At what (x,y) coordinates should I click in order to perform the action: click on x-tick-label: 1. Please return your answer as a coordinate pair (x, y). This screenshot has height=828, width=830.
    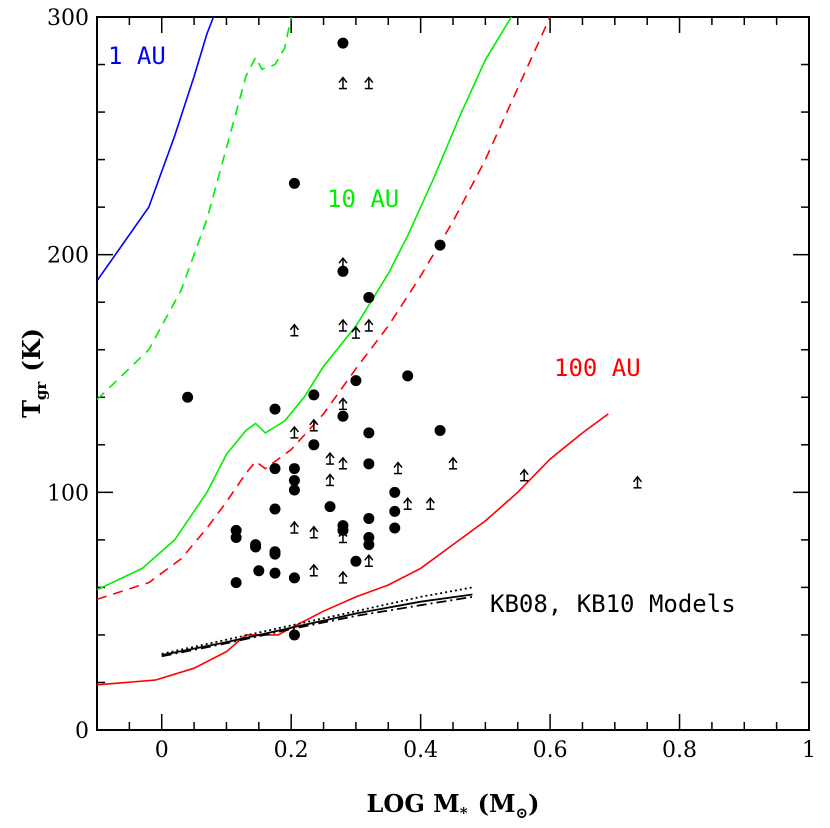
    Looking at the image, I should click on (809, 750).